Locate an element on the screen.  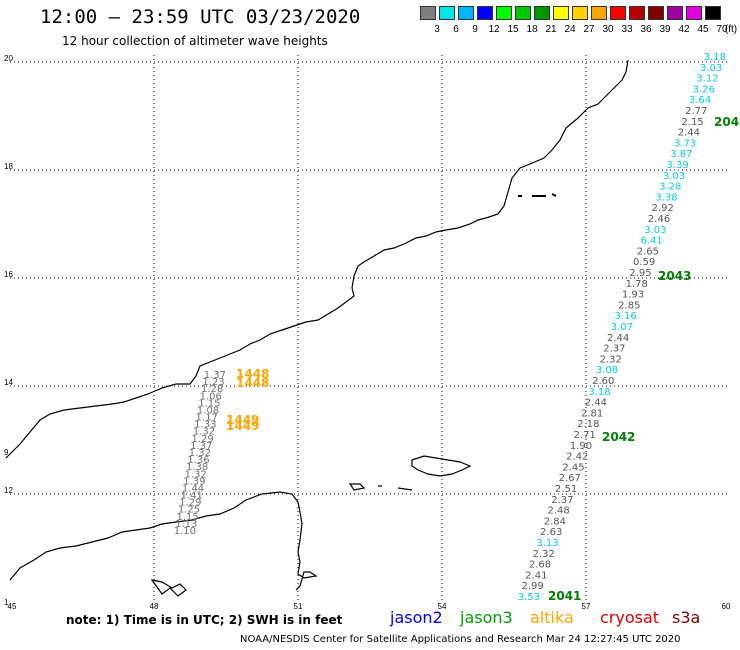
lon-label: 54 is located at coordinates (442, 606).